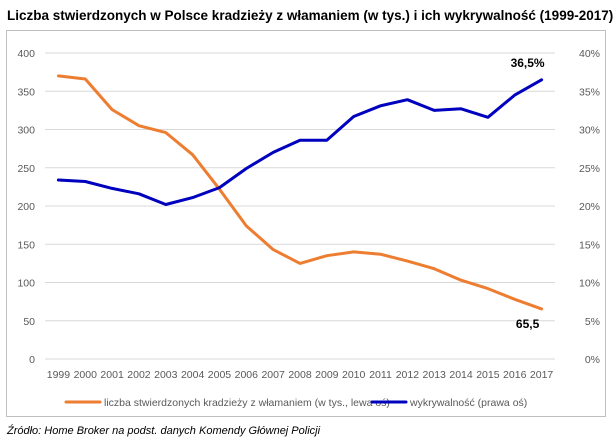  I want to click on x-tick-label: 2002, so click(139, 375).